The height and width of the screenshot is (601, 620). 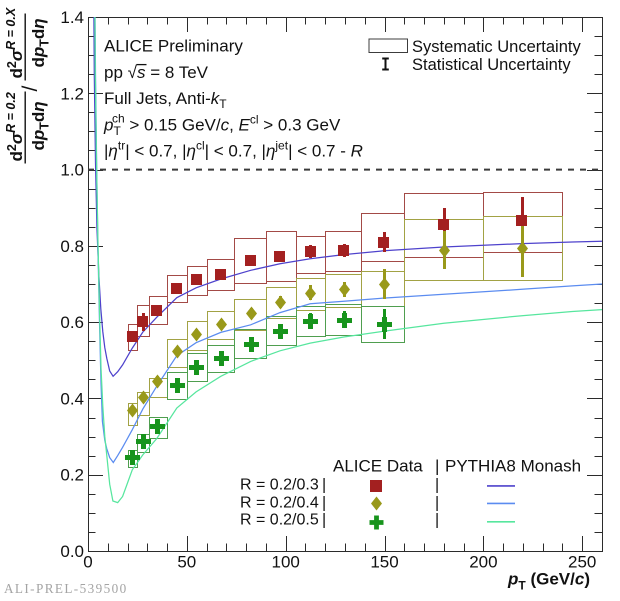 What do you see at coordinates (582, 562) in the screenshot?
I see `svg-text: 250` at bounding box center [582, 562].